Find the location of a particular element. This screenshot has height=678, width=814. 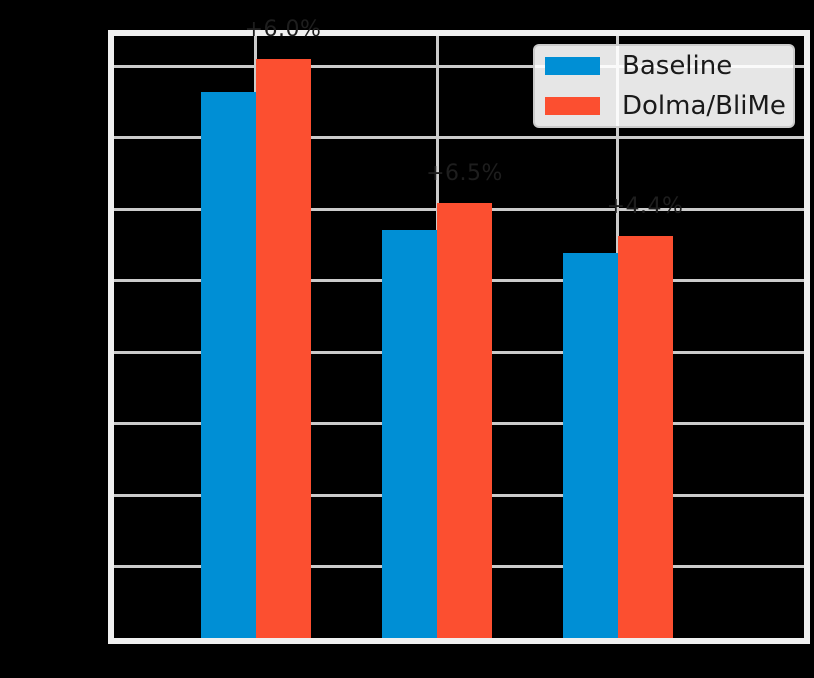

legend-label-baseline: Baseline is located at coordinates (677, 66).